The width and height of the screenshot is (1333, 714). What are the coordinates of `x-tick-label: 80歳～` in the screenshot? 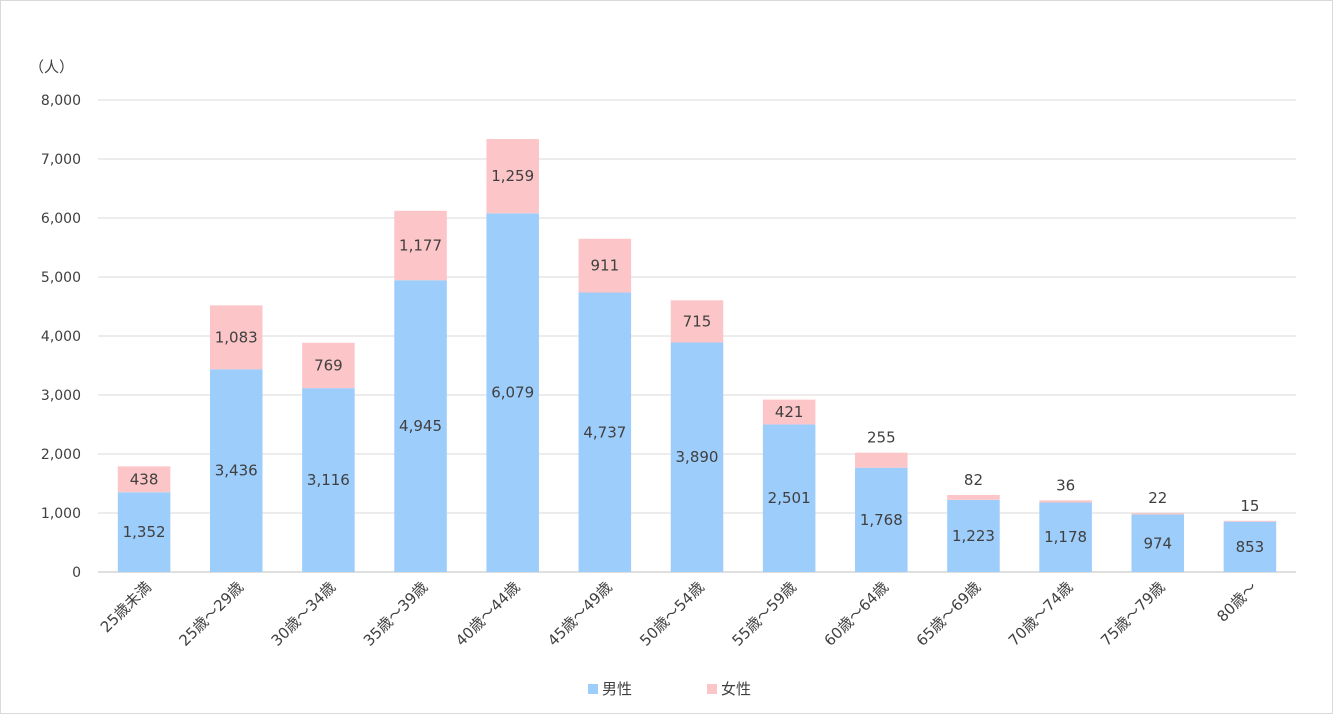 It's located at (1236, 601).